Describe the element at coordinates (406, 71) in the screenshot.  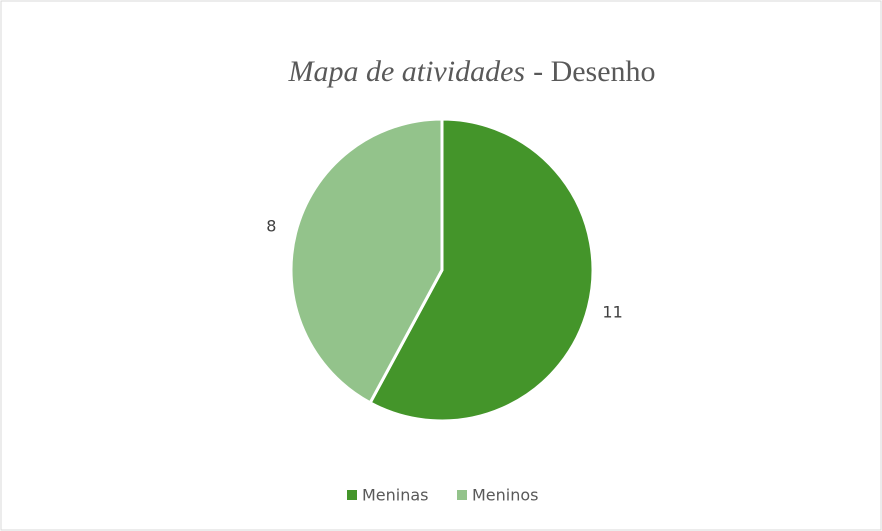
I see `title-italic: Mapa de atividades` at that location.